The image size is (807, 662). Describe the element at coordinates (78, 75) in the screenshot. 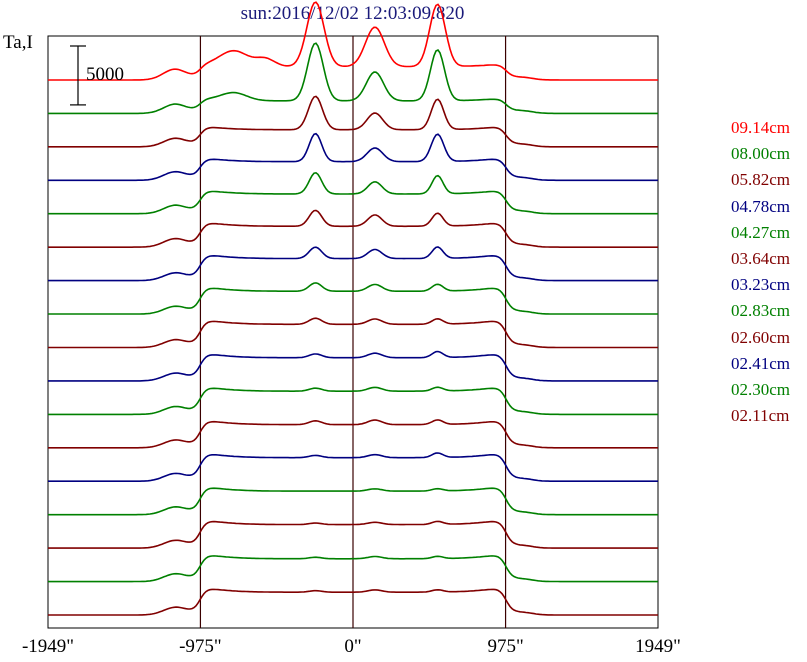

I see `scale-bar` at that location.